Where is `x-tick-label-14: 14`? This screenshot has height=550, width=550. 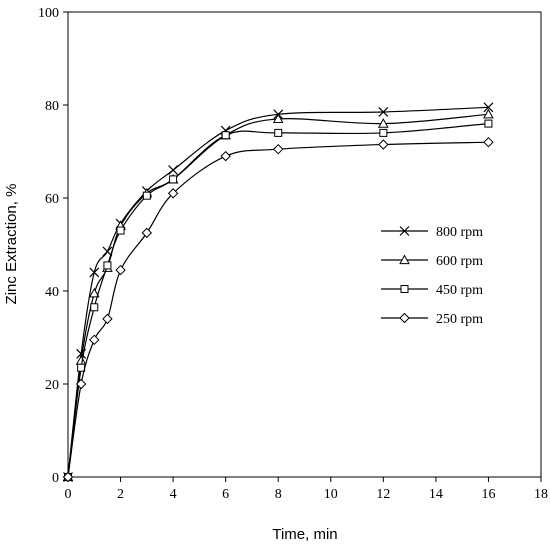 x-tick-label-14: 14 is located at coordinates (436, 494).